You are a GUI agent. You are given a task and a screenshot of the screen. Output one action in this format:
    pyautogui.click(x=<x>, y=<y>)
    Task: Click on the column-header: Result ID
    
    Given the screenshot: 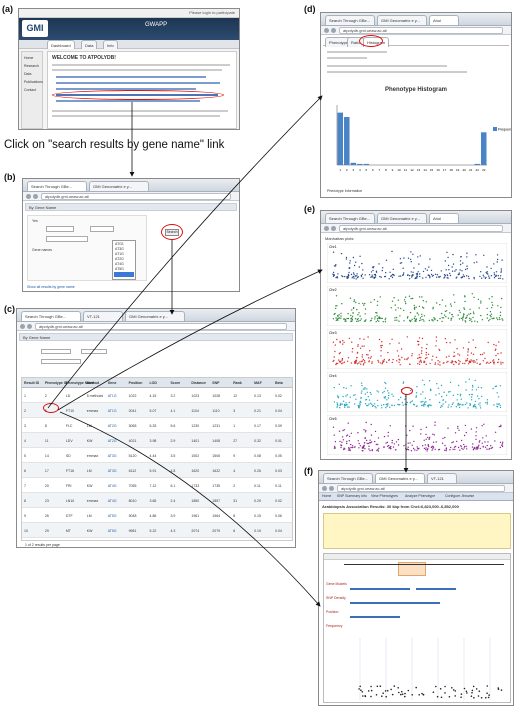 What is the action you would take?
    pyautogui.click(x=32, y=383)
    